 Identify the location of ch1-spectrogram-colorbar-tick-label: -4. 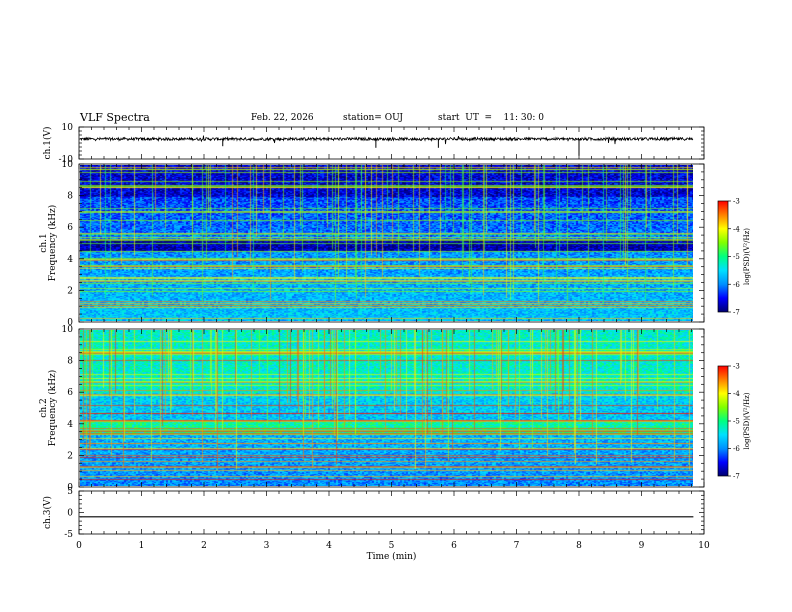
(736, 229).